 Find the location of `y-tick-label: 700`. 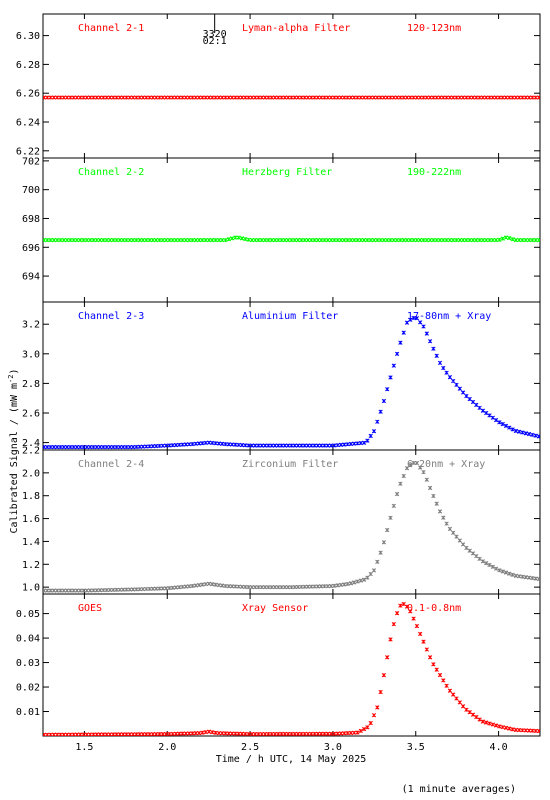

y-tick-label: 700 is located at coordinates (31, 190).